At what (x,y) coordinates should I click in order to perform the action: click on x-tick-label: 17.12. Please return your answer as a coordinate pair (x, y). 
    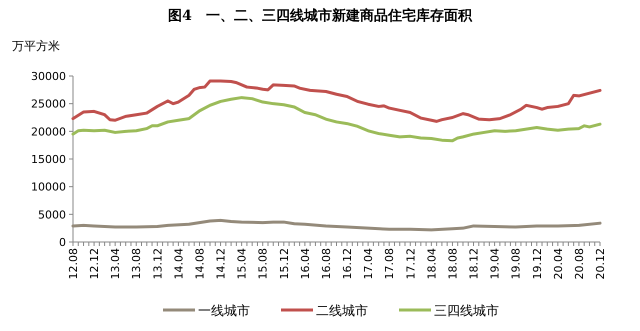
    Looking at the image, I should click on (411, 264).